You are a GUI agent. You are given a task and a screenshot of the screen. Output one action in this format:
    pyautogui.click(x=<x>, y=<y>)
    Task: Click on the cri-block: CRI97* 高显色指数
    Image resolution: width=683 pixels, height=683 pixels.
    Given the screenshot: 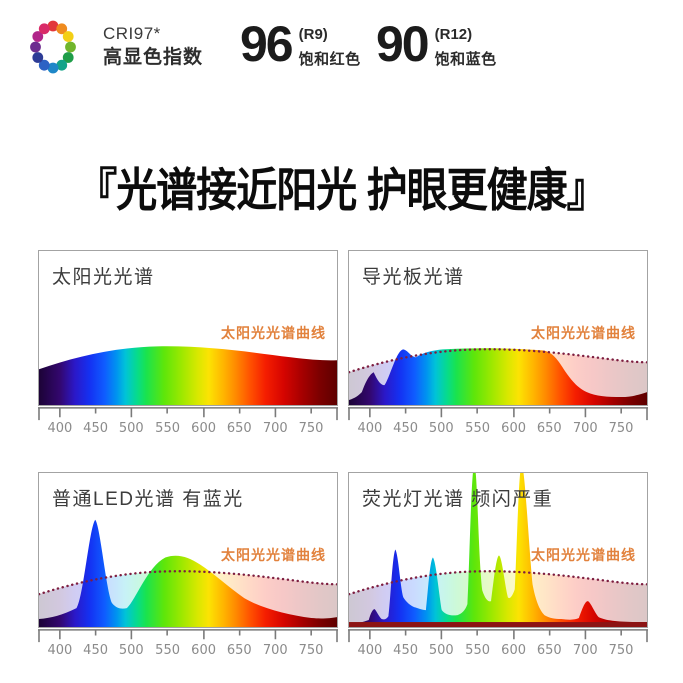 What is the action you would take?
    pyautogui.click(x=153, y=46)
    